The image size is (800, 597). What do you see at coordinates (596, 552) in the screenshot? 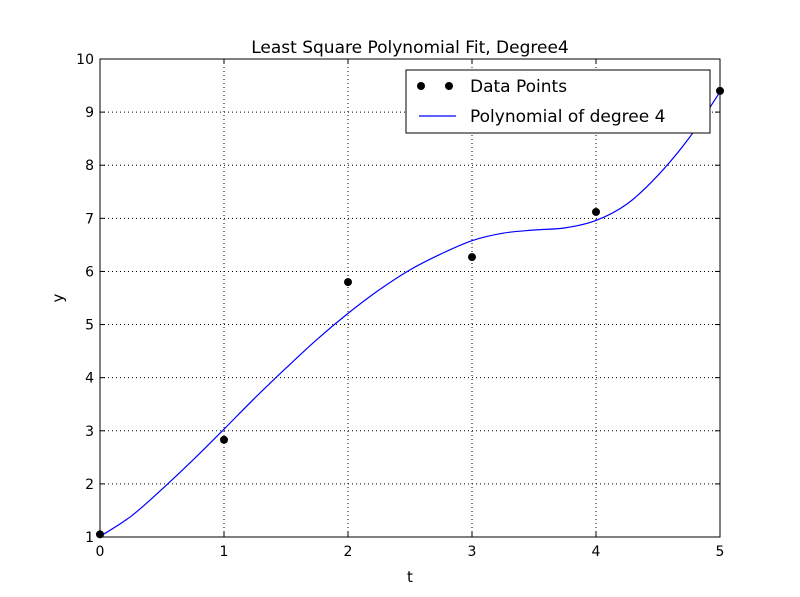
I see `x-tick-label: 4` at bounding box center [596, 552].